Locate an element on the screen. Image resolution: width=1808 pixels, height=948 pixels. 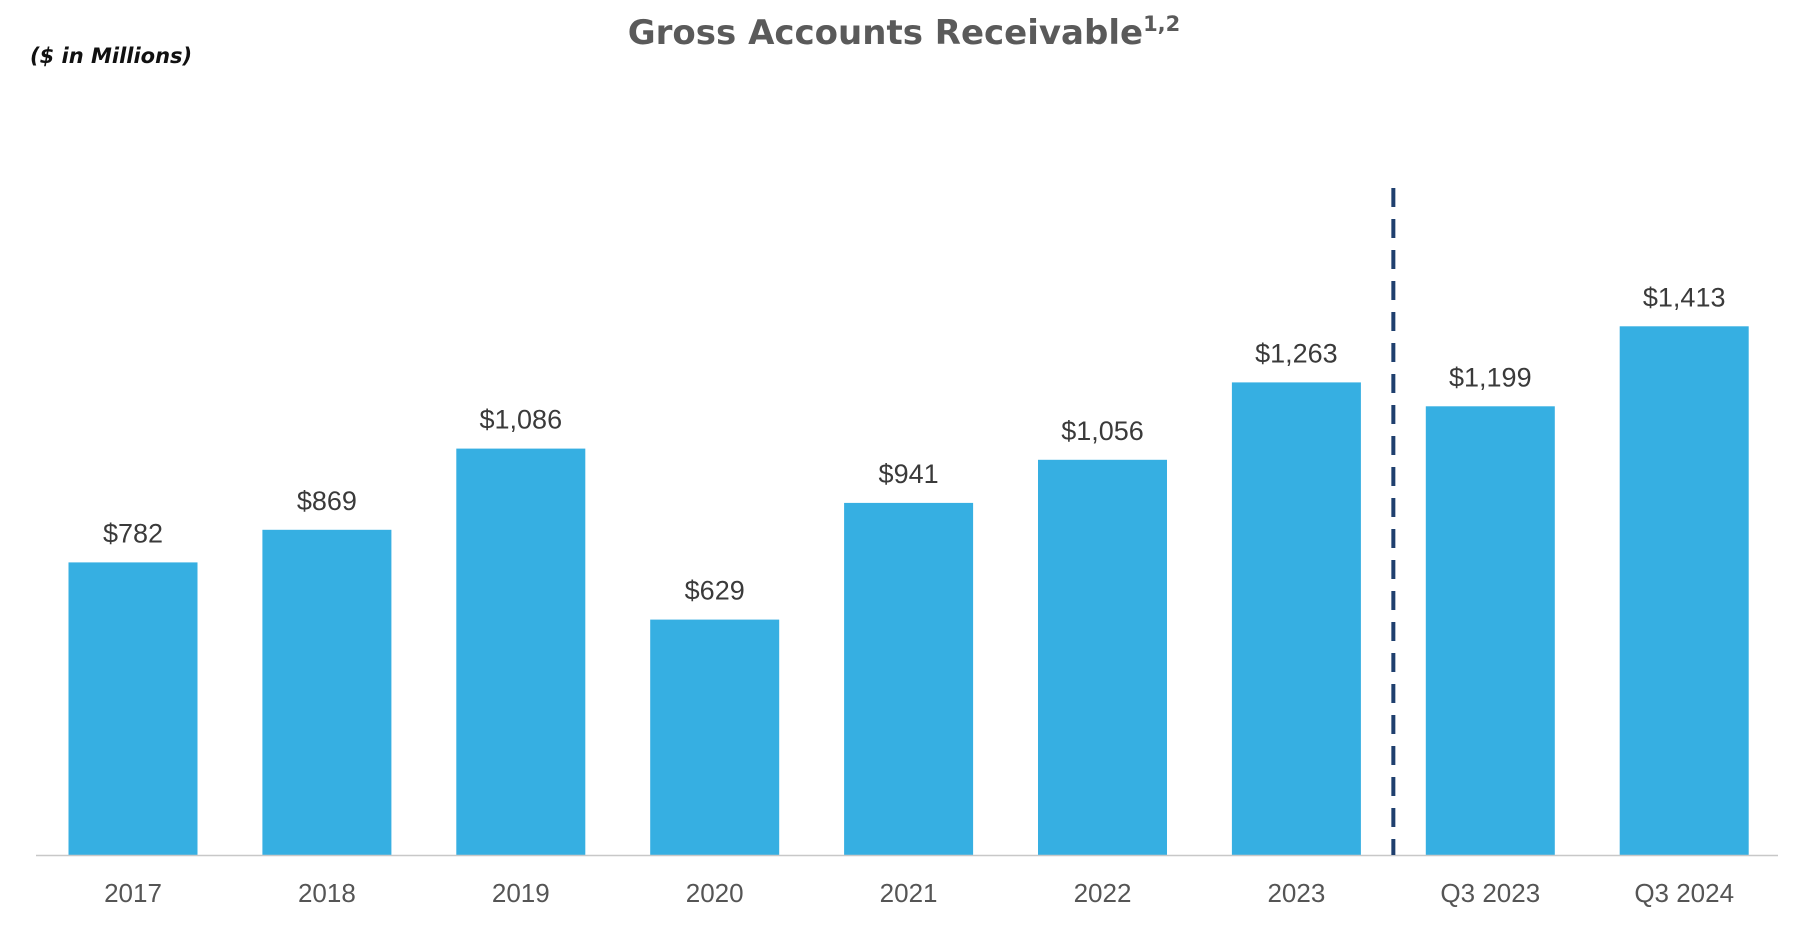
x-tick-label-2019: 2019 is located at coordinates (521, 893).